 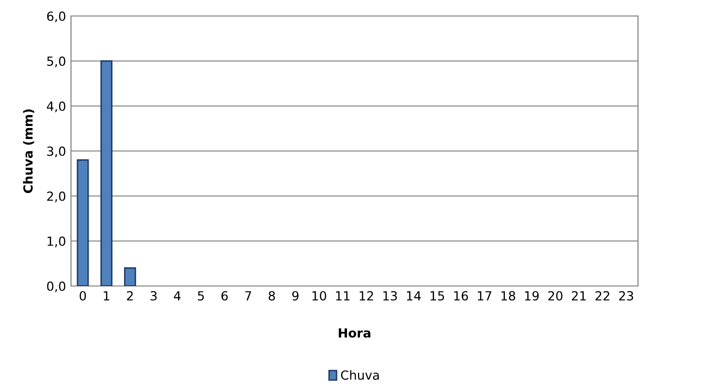 What do you see at coordinates (413, 295) in the screenshot?
I see `x-tick-label: 14` at bounding box center [413, 295].